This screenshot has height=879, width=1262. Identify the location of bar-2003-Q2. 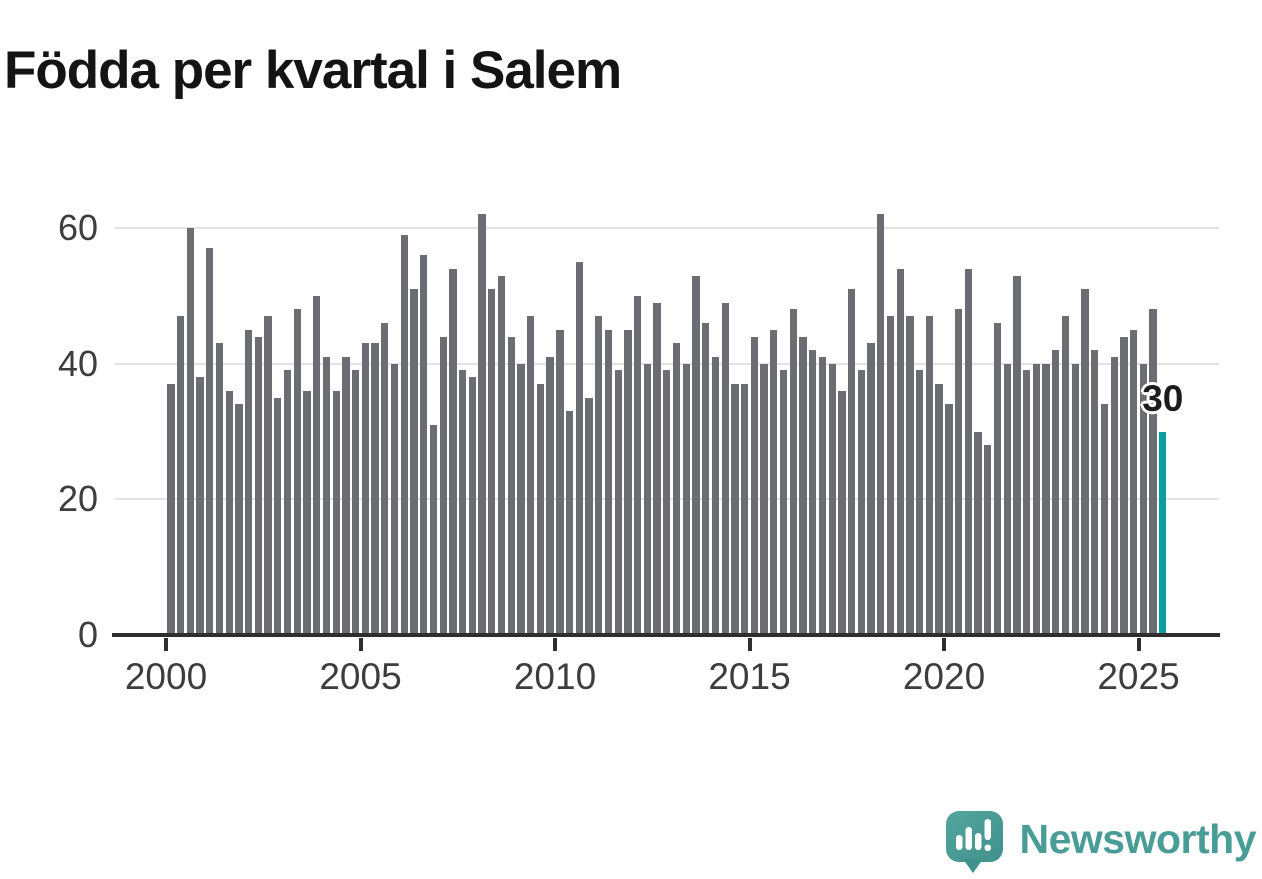
(297, 472).